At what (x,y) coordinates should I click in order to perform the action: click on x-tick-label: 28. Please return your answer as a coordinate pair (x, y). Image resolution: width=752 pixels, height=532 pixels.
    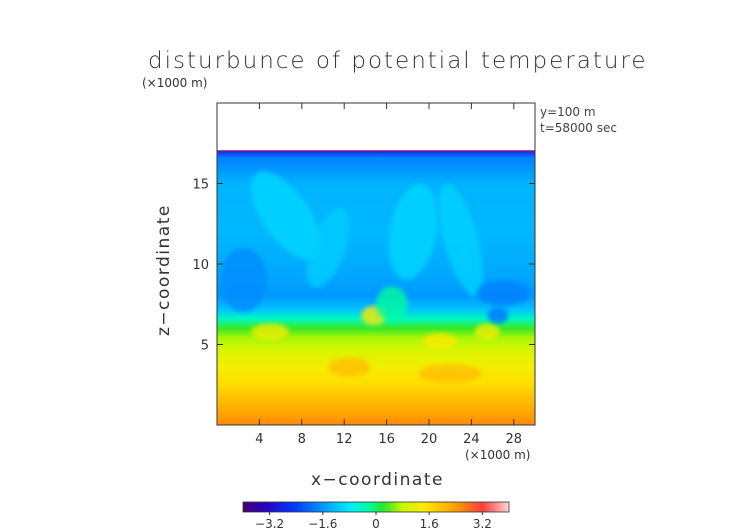
    Looking at the image, I should click on (514, 439).